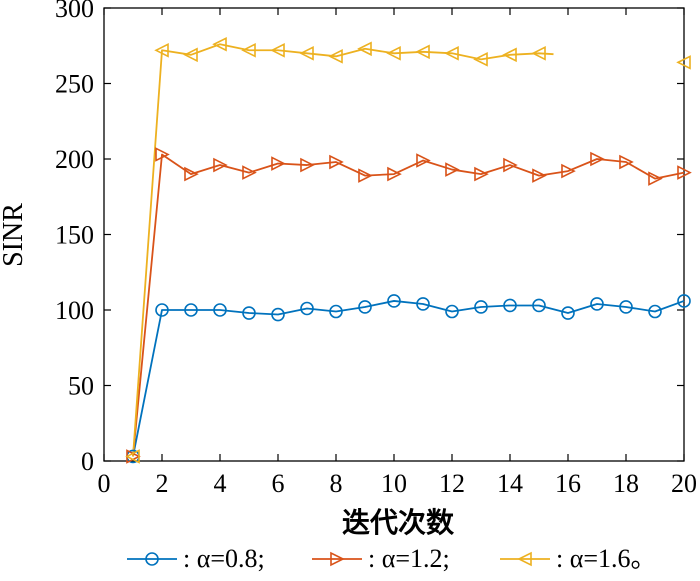  I want to click on y-tick-label: 250, so click(74, 84).